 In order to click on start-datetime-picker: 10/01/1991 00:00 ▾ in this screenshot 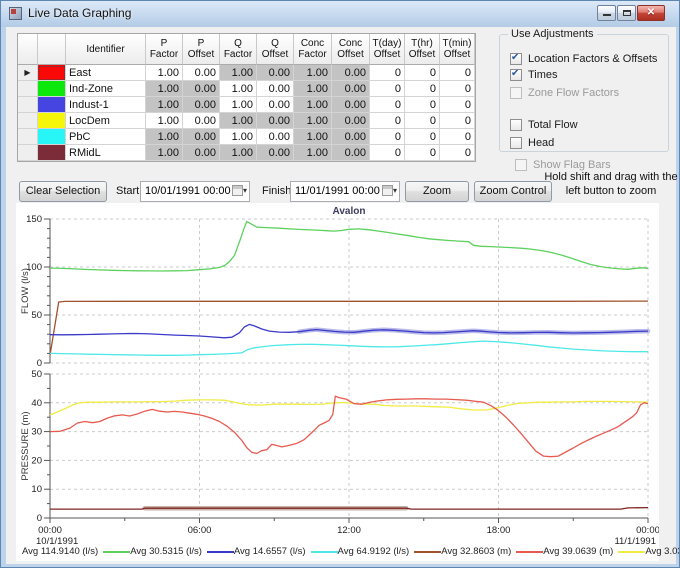, I will do `click(195, 191)`.